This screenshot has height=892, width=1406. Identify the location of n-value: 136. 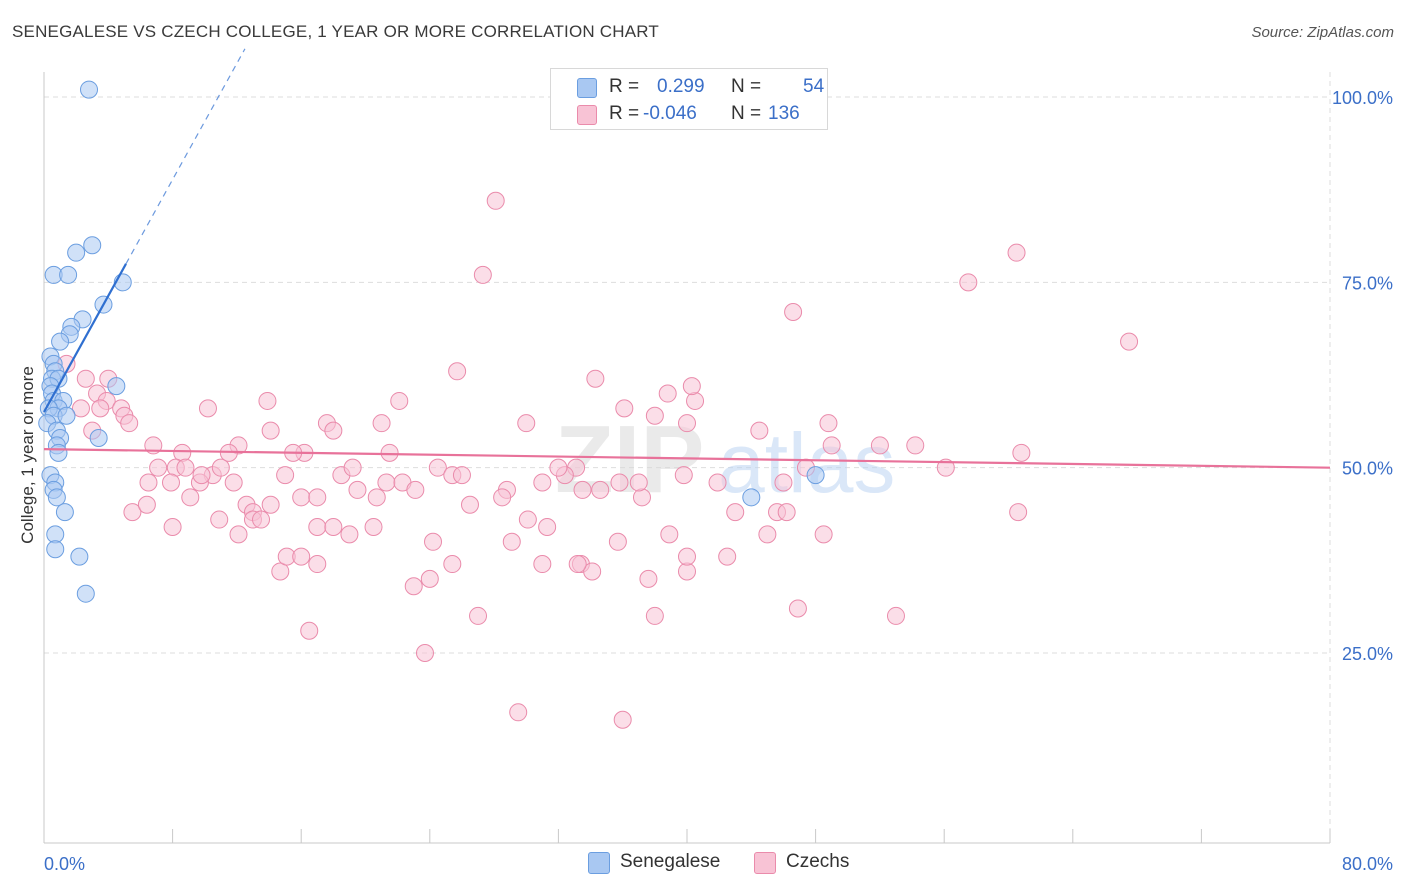
(784, 113).